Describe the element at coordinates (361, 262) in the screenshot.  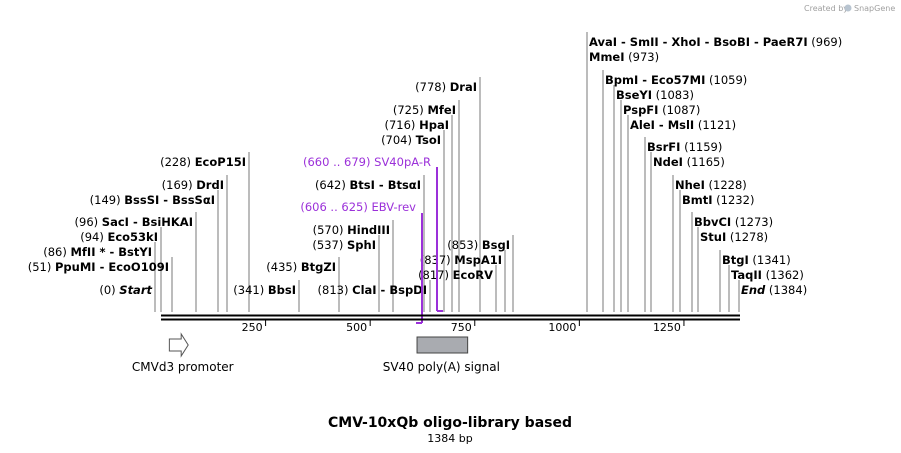
I see `primer-ebv-rev: (606 .. 625) EBV-rev` at that location.